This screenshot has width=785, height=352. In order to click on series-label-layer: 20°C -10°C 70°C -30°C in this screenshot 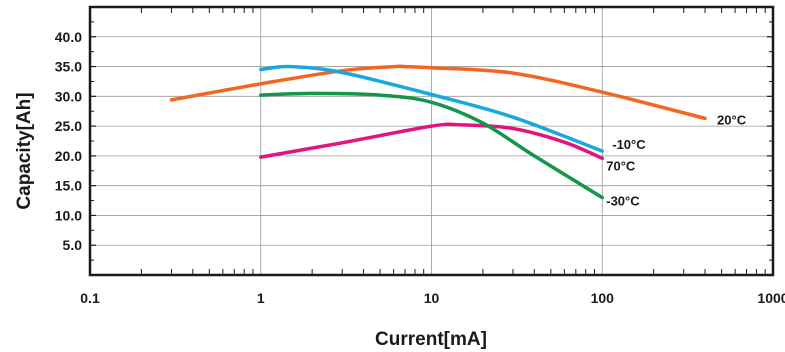, I will do `click(676, 160)`.